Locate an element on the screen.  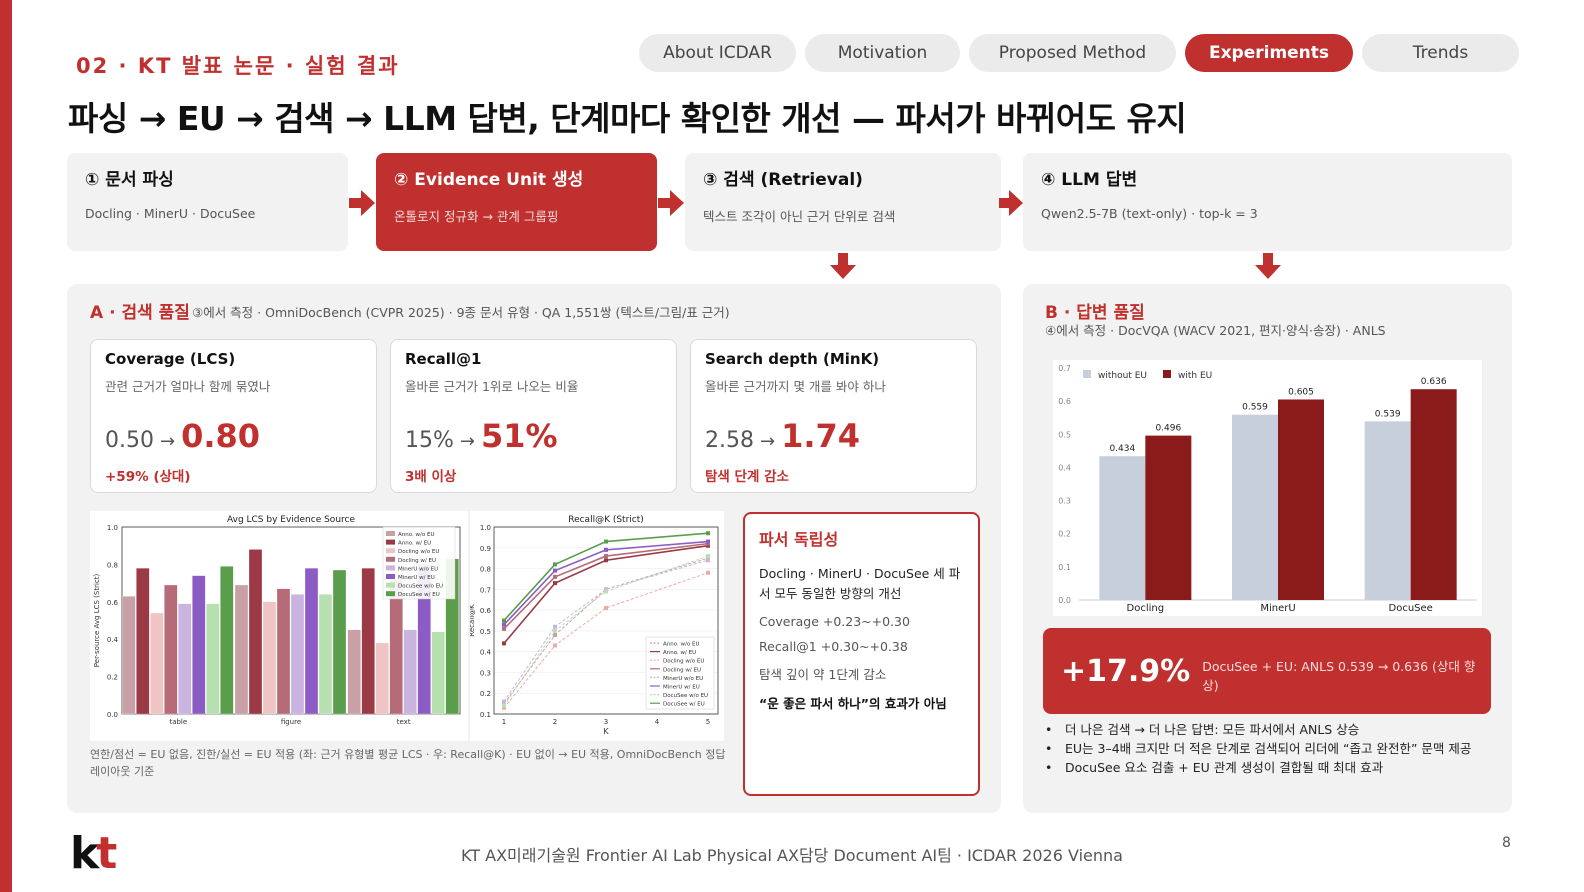
y-tick-label: 1.0 is located at coordinates (112, 528).